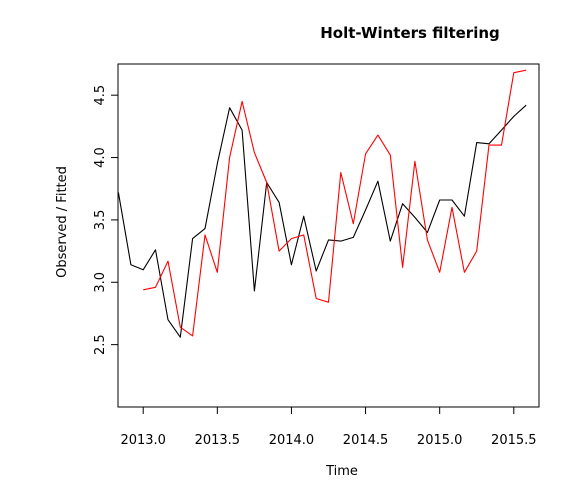 The height and width of the screenshot is (494, 567). I want to click on y-tick-label: 3.0, so click(100, 282).